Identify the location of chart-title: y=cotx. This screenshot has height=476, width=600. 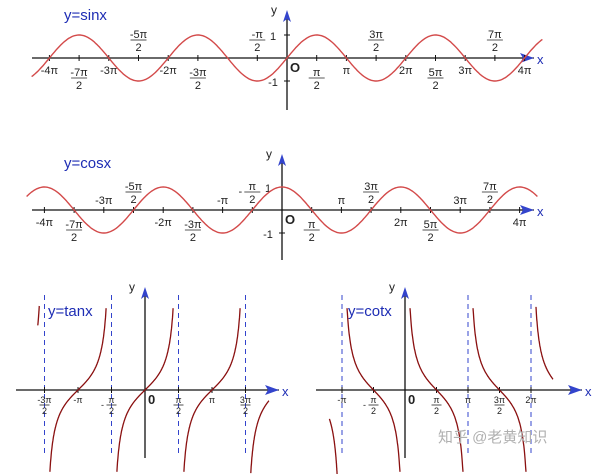
(370, 311).